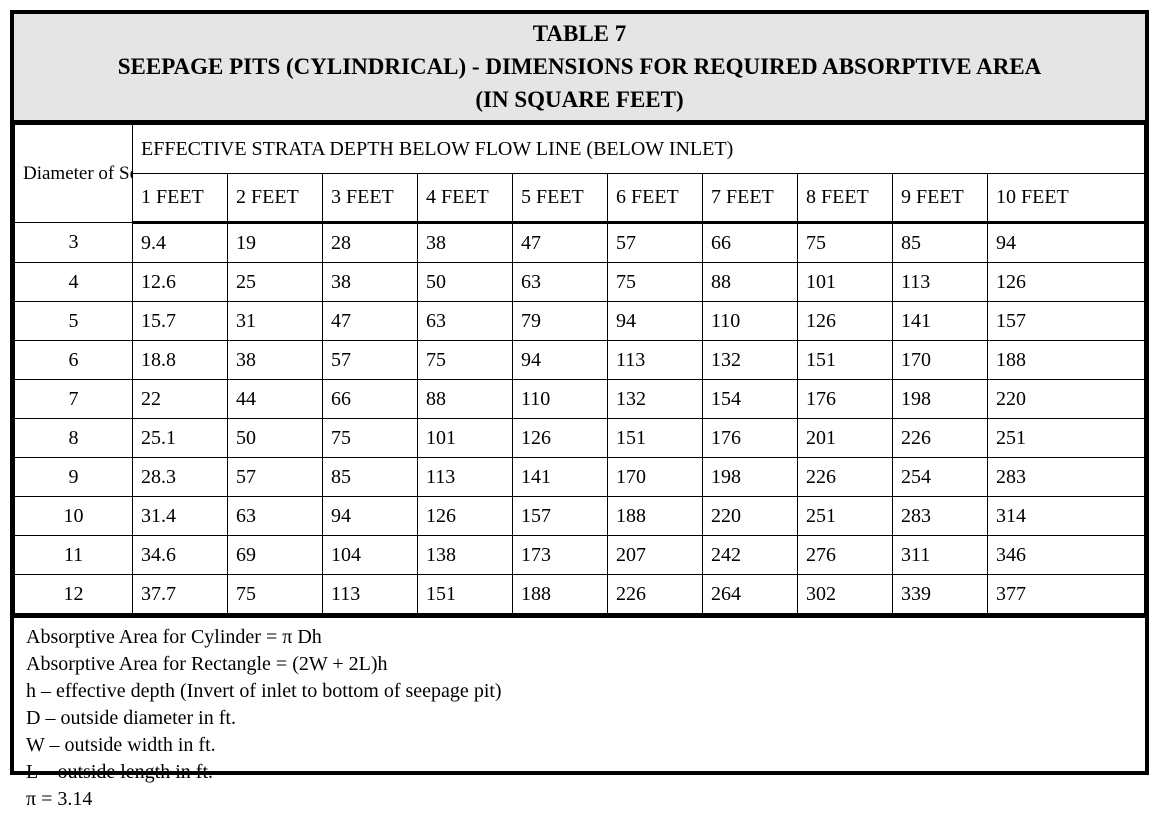 The height and width of the screenshot is (817, 1159). I want to click on table-row: 8 25.1 50 75 101 126 151 176 201 226 251, so click(579, 438).